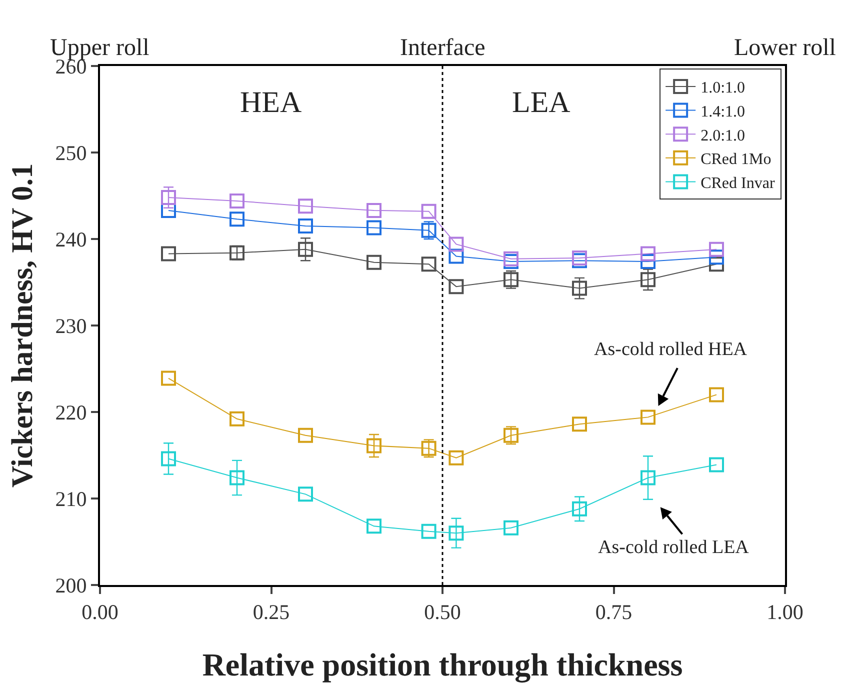  I want to click on x-tick-label: 1.00, so click(785, 612).